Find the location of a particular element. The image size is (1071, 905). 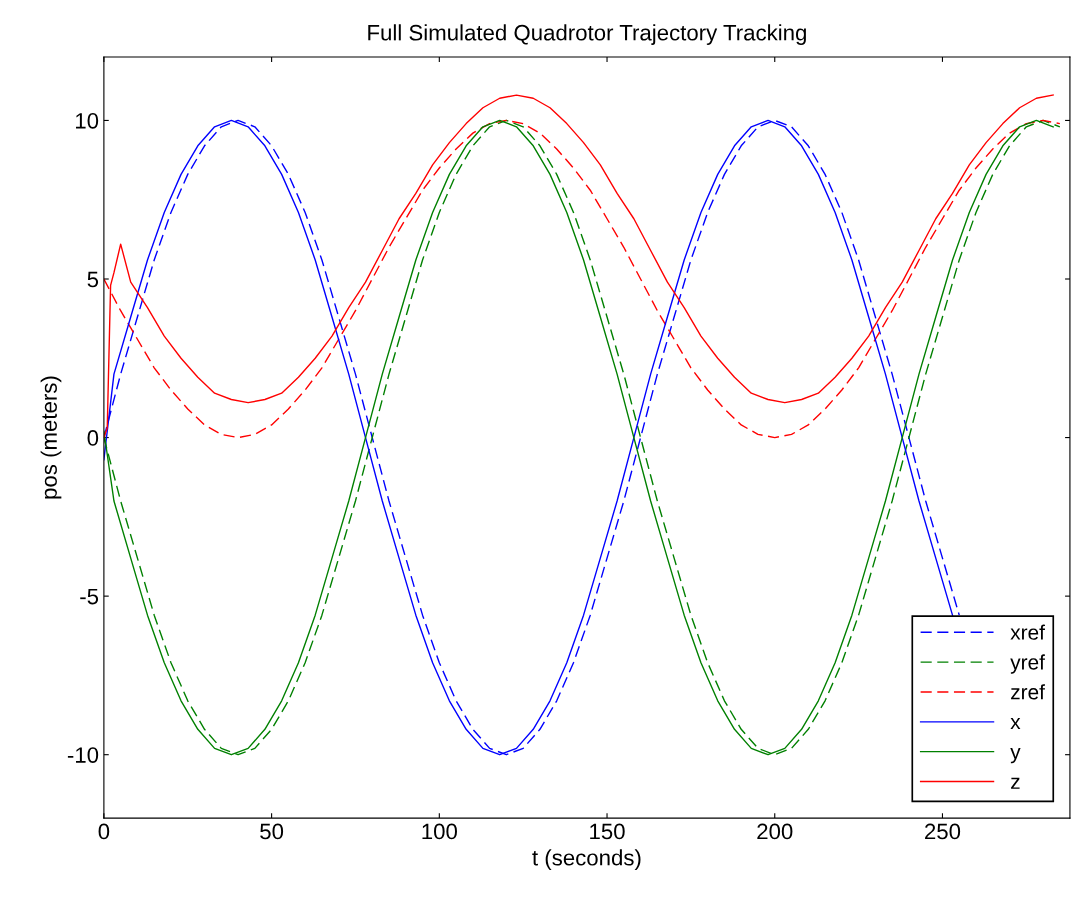

x-tick-label: 200 is located at coordinates (775, 831).